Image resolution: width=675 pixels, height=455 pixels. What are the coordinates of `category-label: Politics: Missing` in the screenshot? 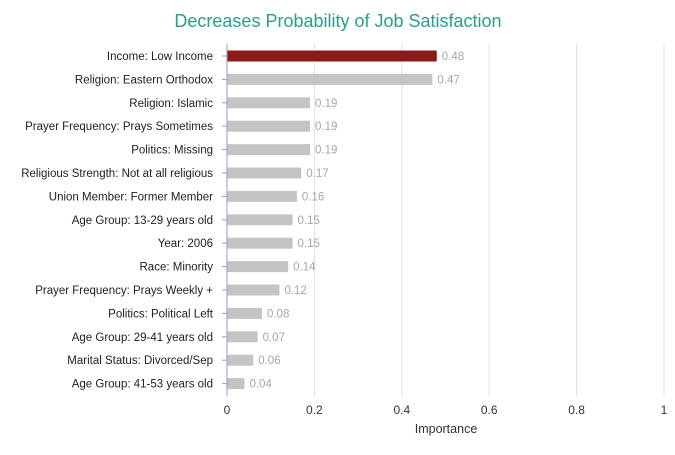 It's located at (172, 151).